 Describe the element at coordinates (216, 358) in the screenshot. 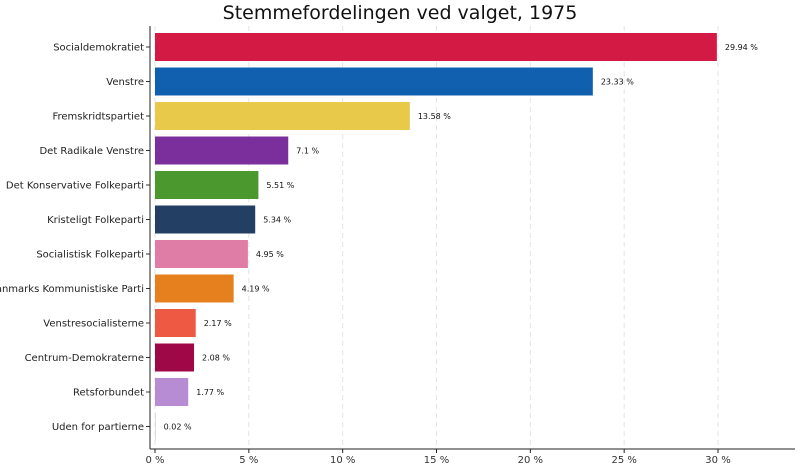

I see `data-label-9: 2.08 %` at that location.